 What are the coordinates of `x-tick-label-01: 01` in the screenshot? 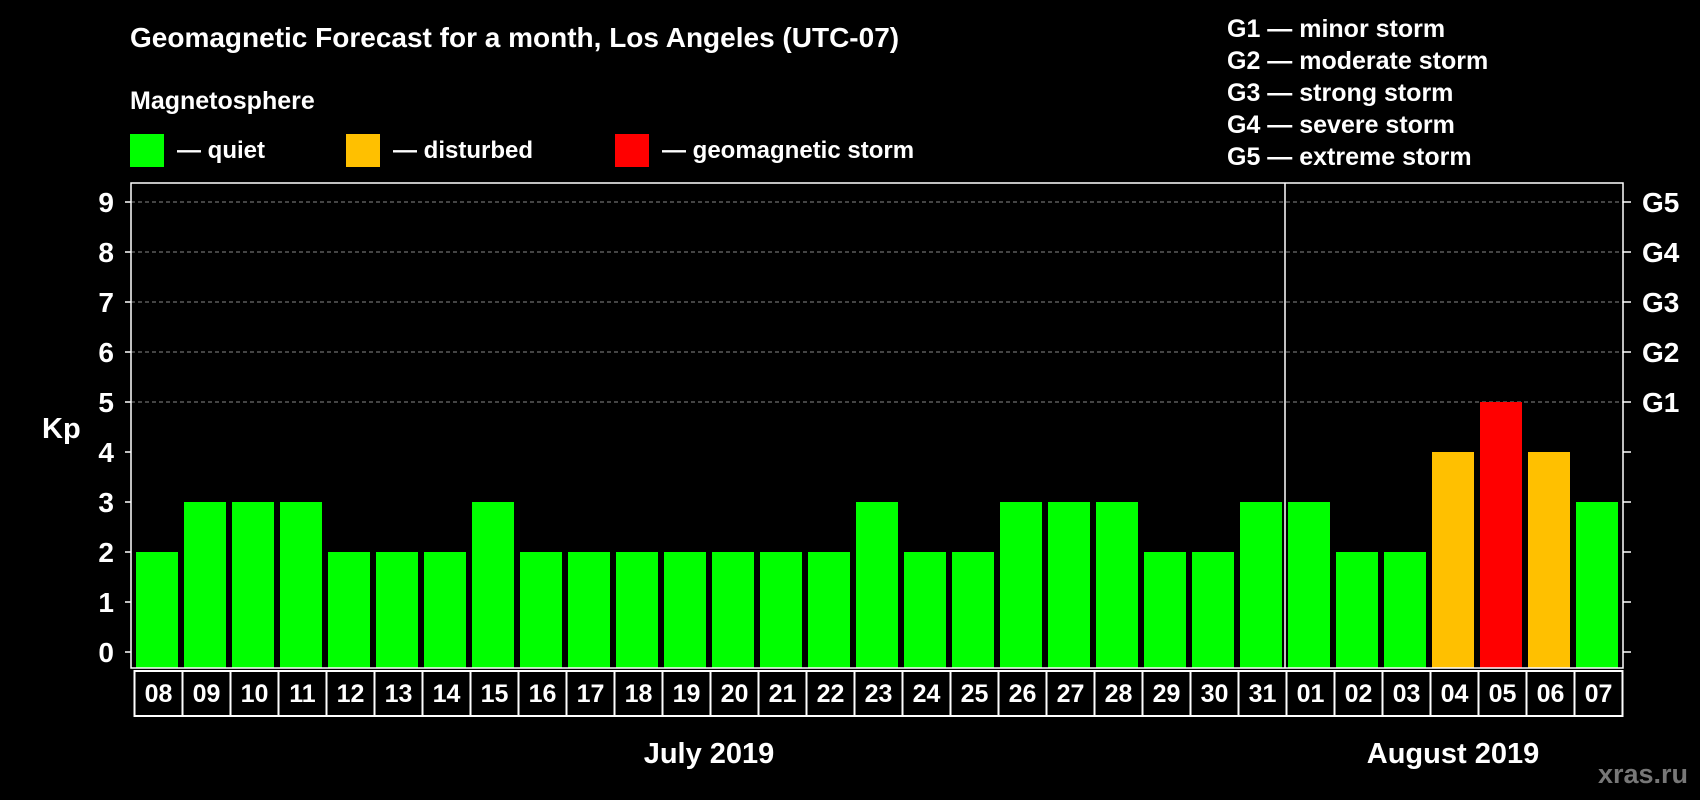 It's located at (1311, 694).